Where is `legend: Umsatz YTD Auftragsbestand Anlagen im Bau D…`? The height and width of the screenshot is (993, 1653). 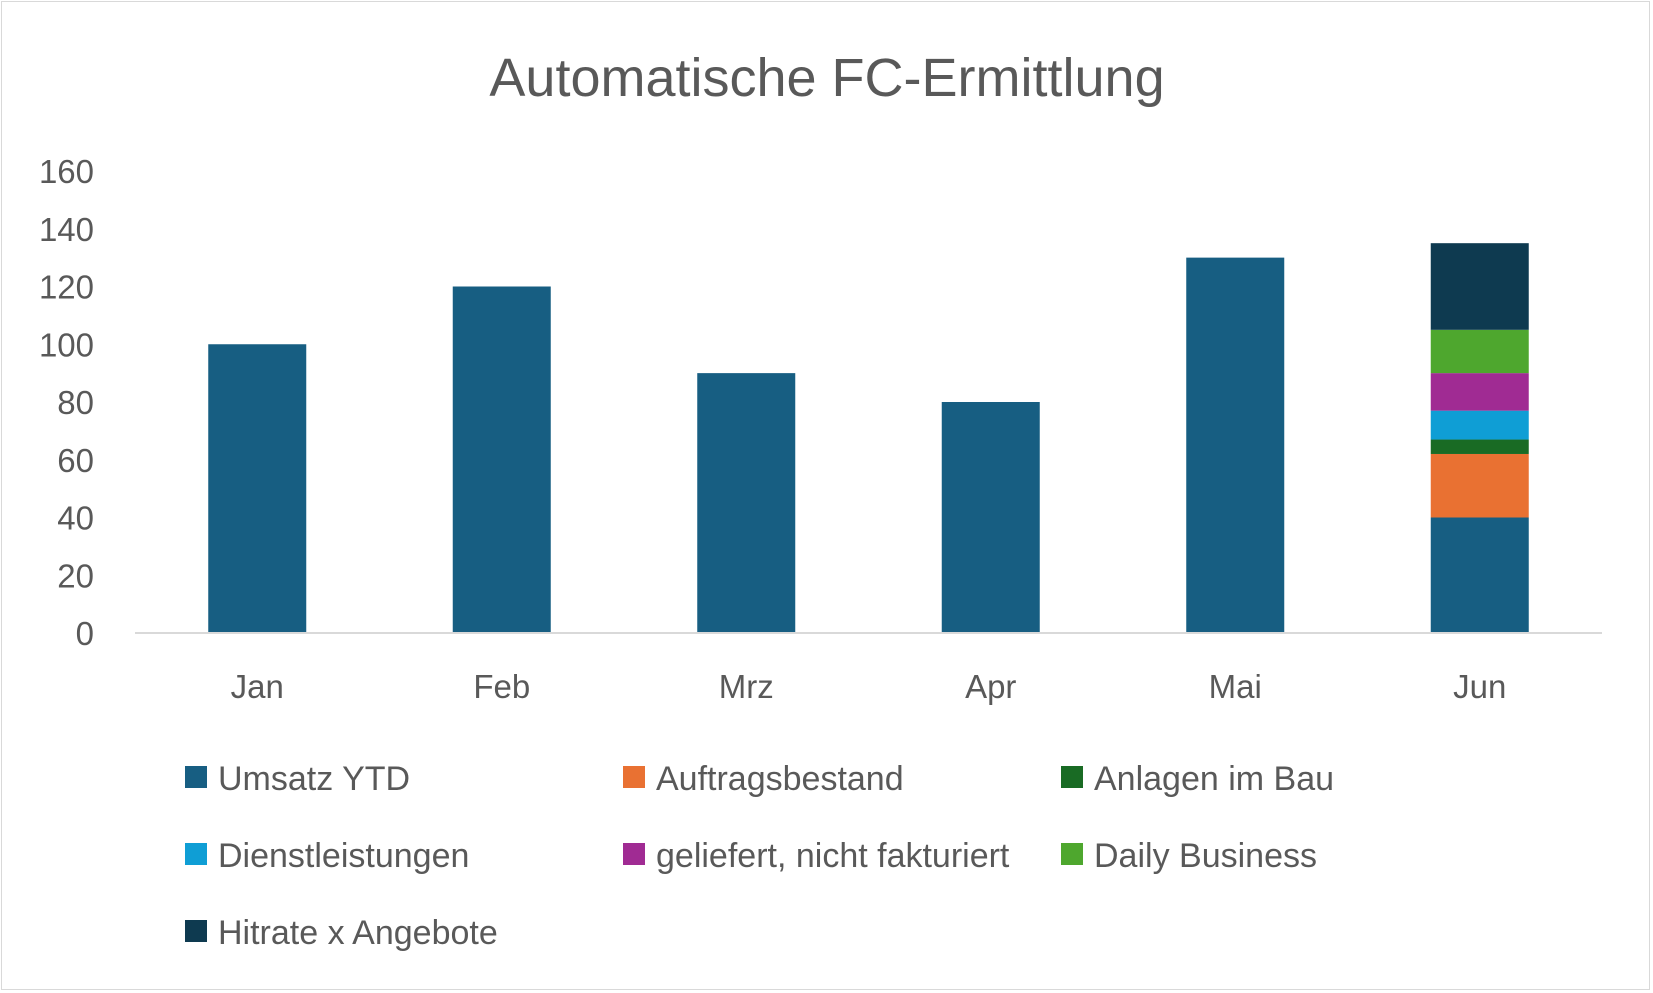
legend: Umsatz YTD Auftragsbestand Anlagen im Bau D… is located at coordinates (759, 856).